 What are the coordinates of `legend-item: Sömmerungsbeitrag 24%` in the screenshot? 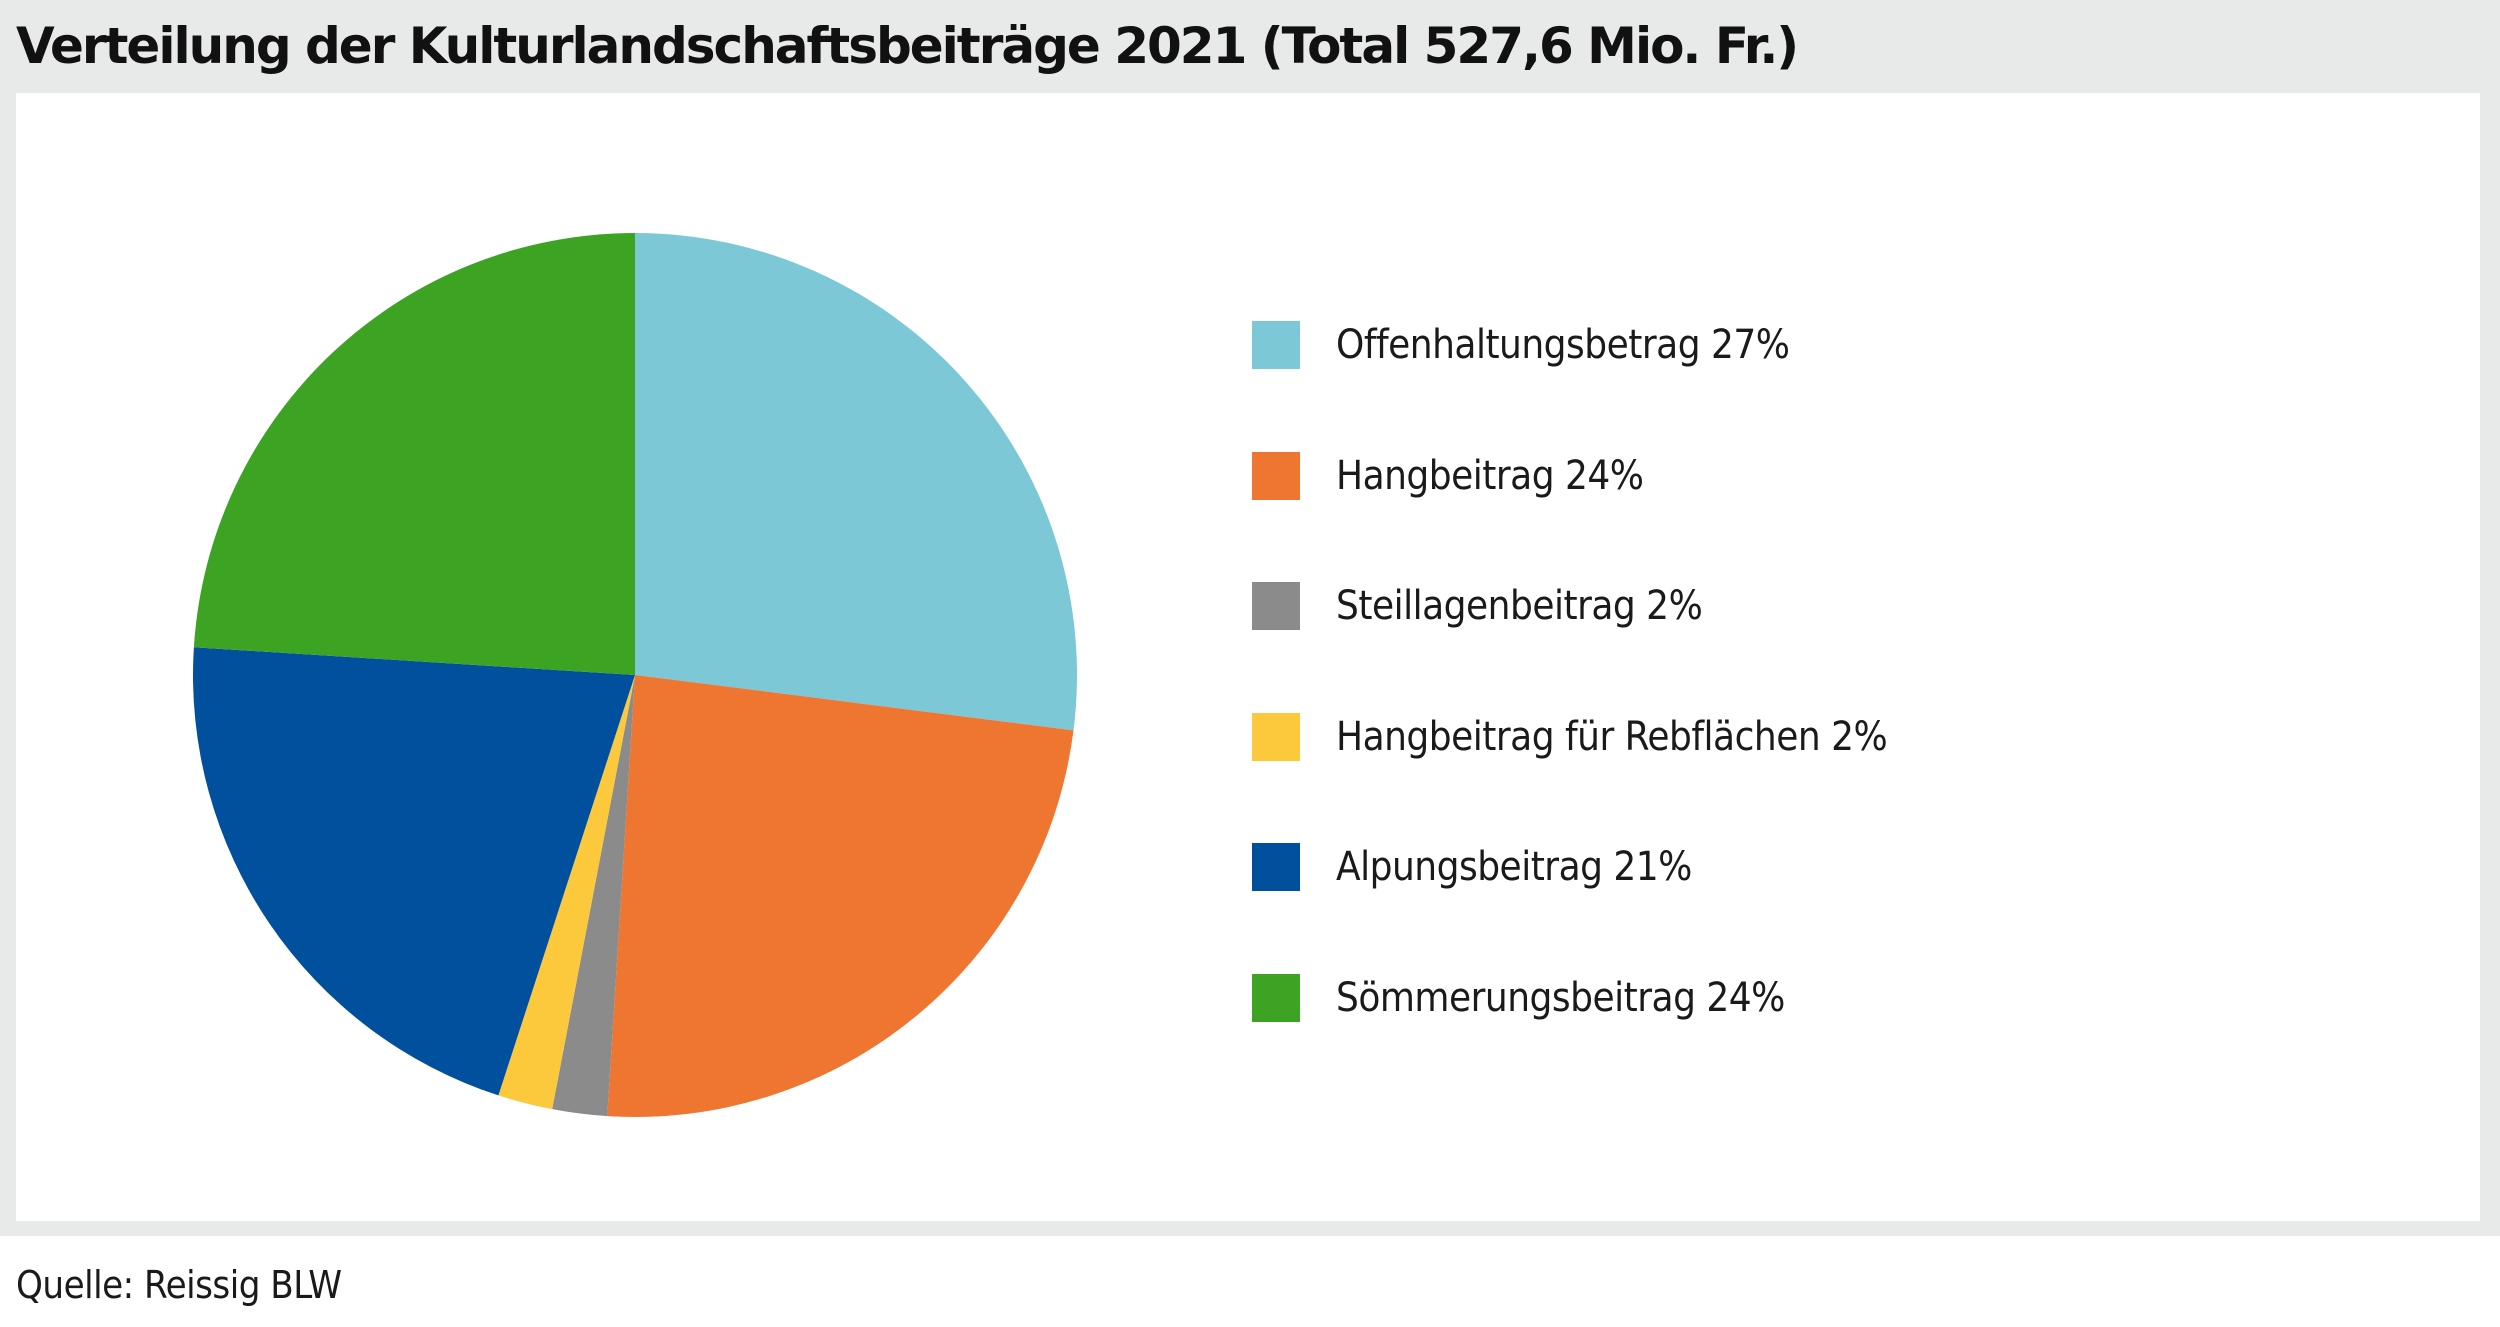 It's located at (1802, 997).